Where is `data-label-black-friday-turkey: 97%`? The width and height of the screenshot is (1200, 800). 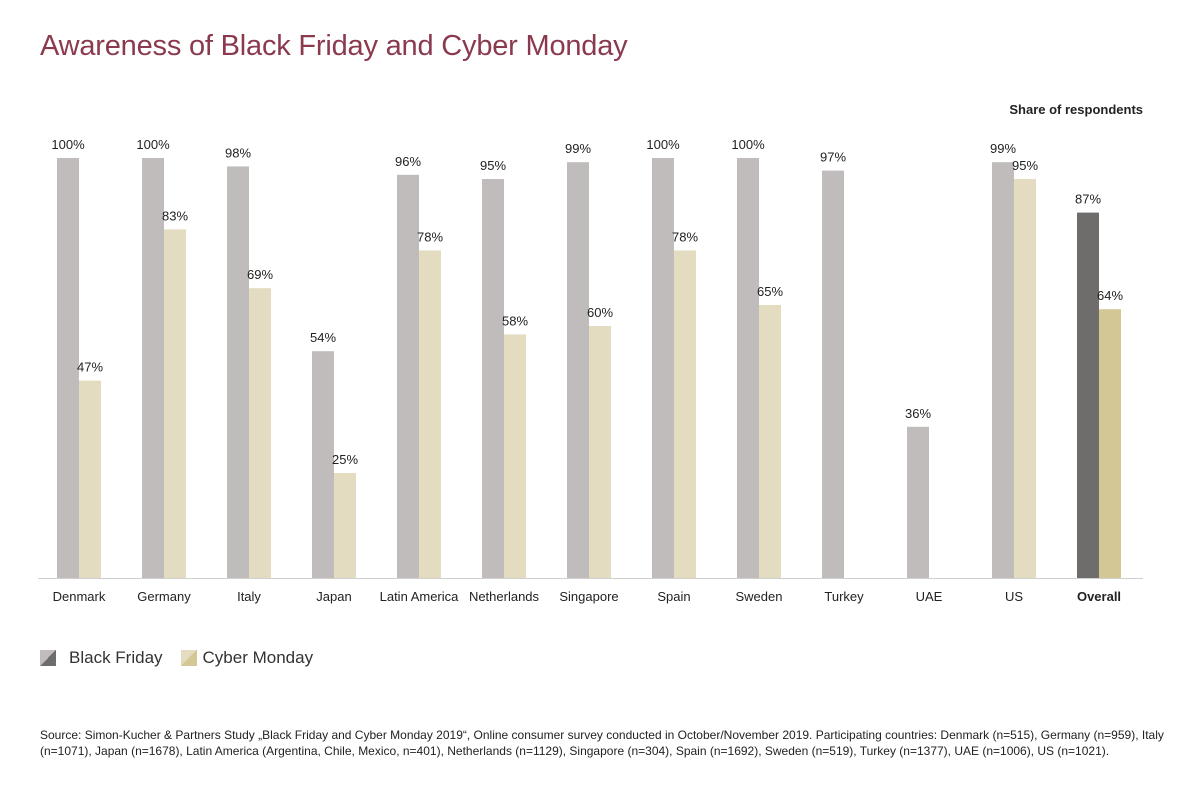 data-label-black-friday-turkey: 97% is located at coordinates (833, 157).